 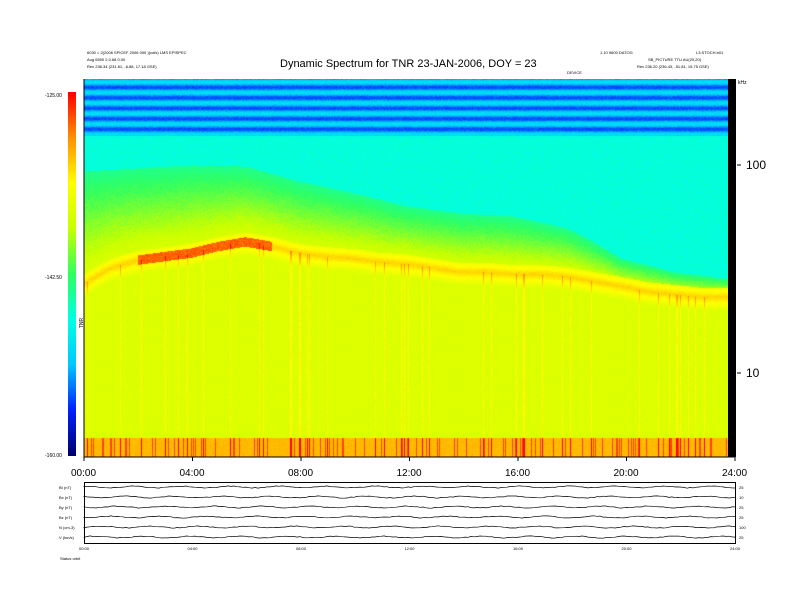 I want to click on header-info-right-1b: L3.STOCH.b01, so click(x=710, y=52).